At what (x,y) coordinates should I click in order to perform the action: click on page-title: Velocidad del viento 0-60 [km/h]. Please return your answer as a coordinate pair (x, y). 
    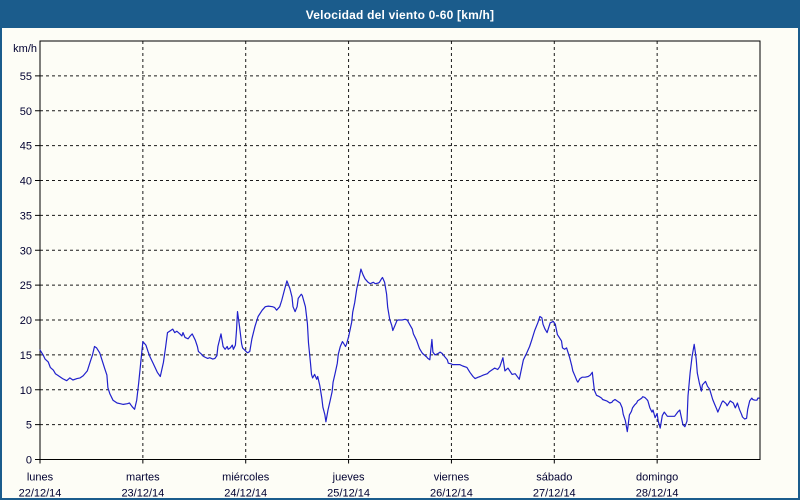
    Looking at the image, I should click on (400, 15).